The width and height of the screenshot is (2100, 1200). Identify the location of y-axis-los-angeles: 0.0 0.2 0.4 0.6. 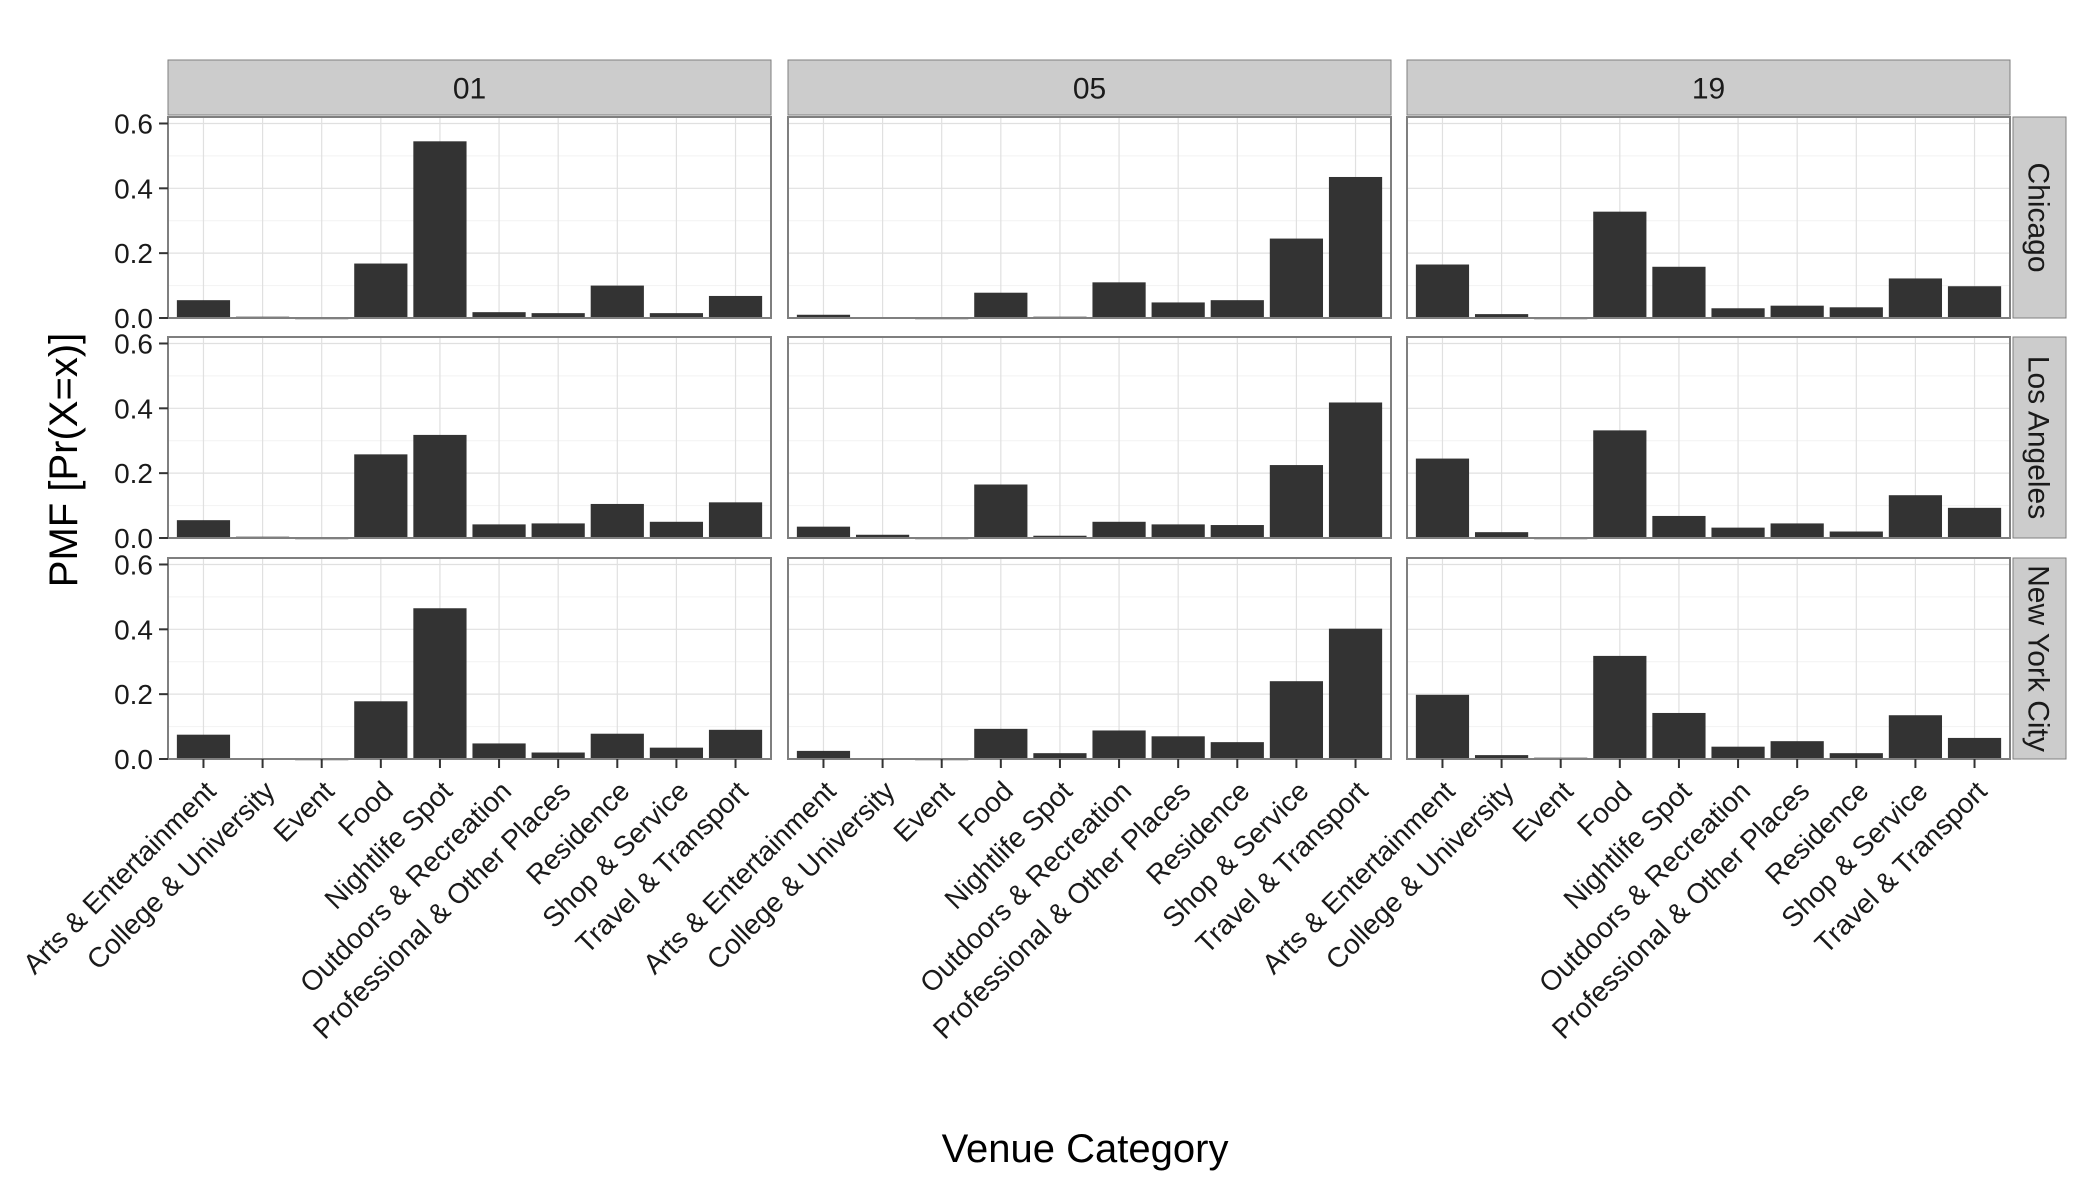
(141, 441).